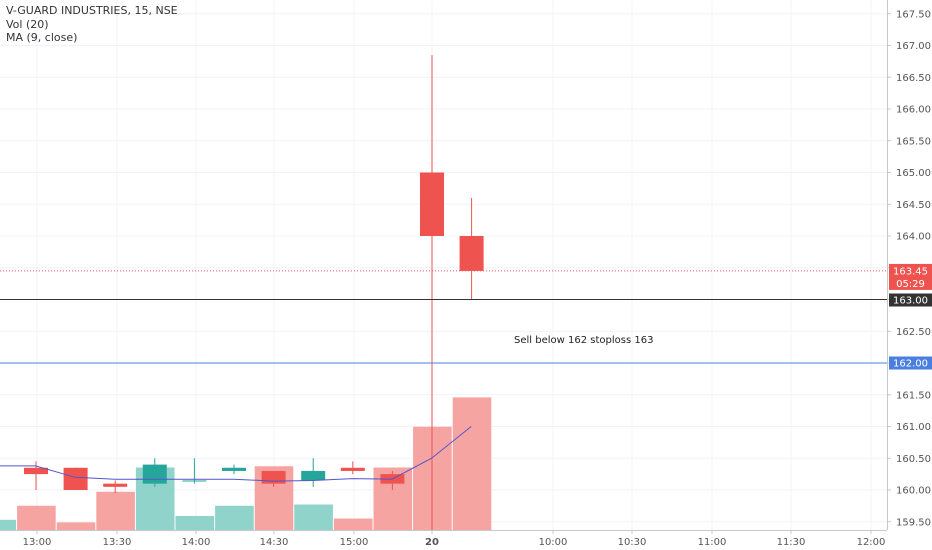  I want to click on level-162-tag-bg, so click(910, 363).